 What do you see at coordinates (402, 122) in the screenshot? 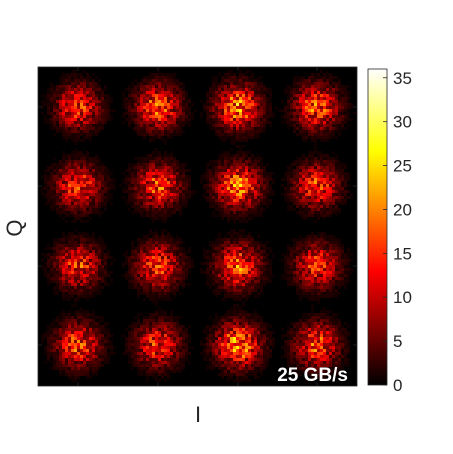
I see `colorbar-tick-label: 30` at bounding box center [402, 122].